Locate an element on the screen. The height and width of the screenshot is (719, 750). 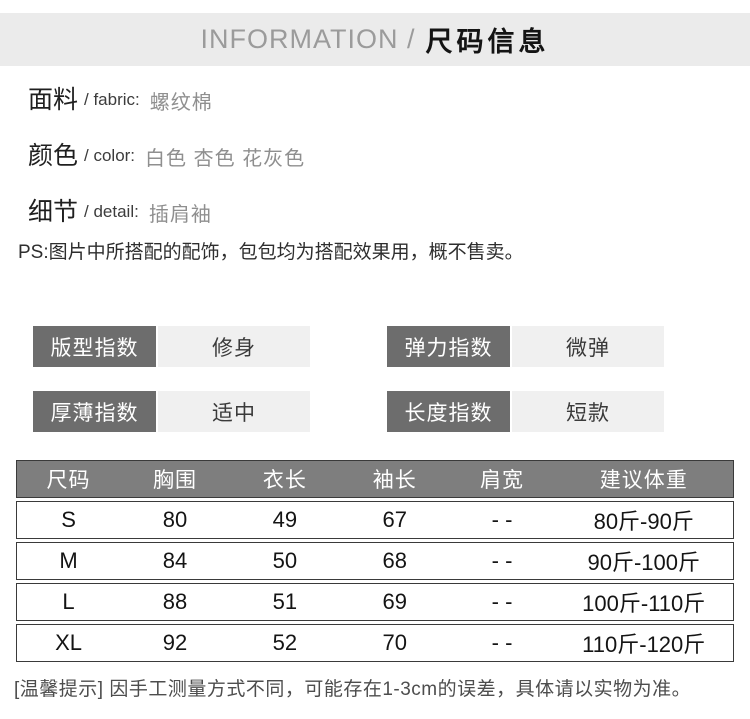
page-title-zh: 尺码信息 is located at coordinates (487, 42).